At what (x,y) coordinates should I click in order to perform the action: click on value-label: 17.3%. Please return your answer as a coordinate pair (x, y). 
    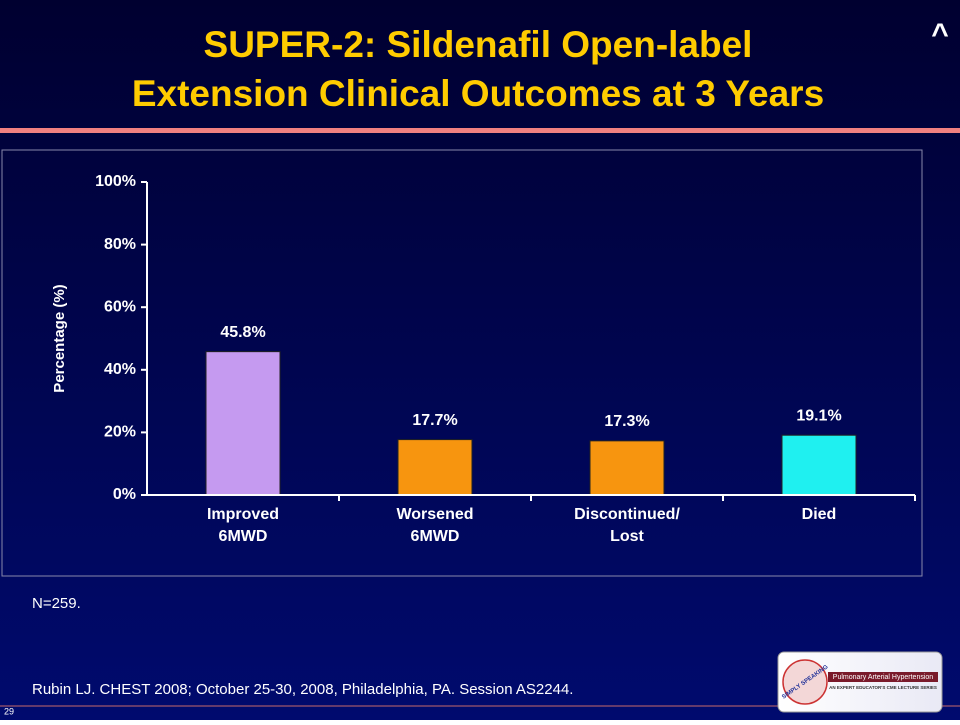
    Looking at the image, I should click on (626, 421).